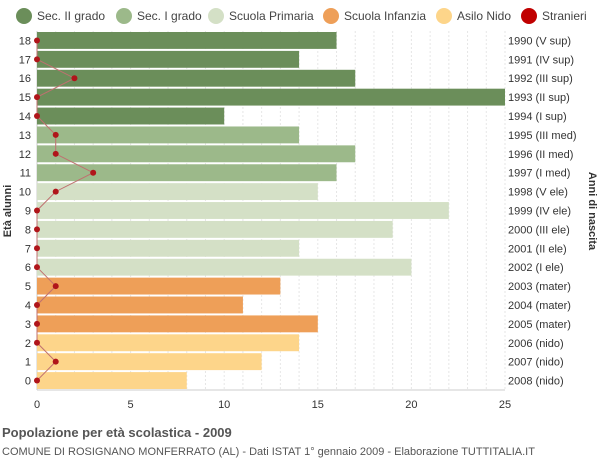 The width and height of the screenshot is (600, 460). Describe the element at coordinates (505, 405) in the screenshot. I see `x-tick-label: 25` at that location.